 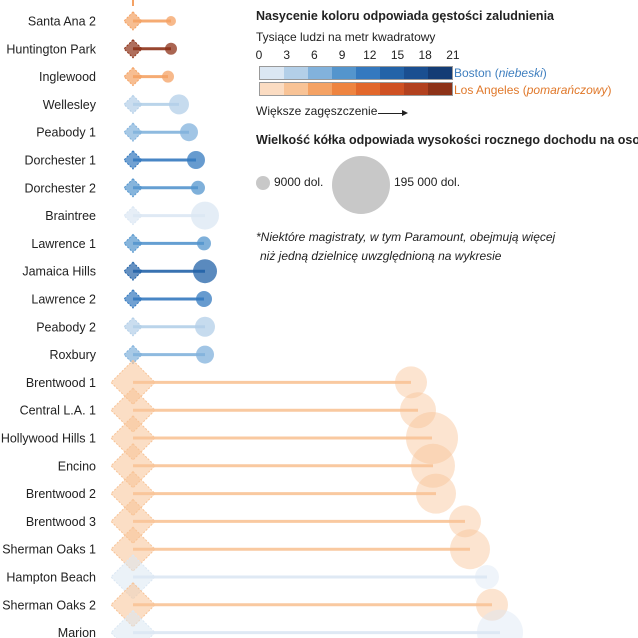 What do you see at coordinates (72, 355) in the screenshot?
I see `row-label: Roxbury` at bounding box center [72, 355].